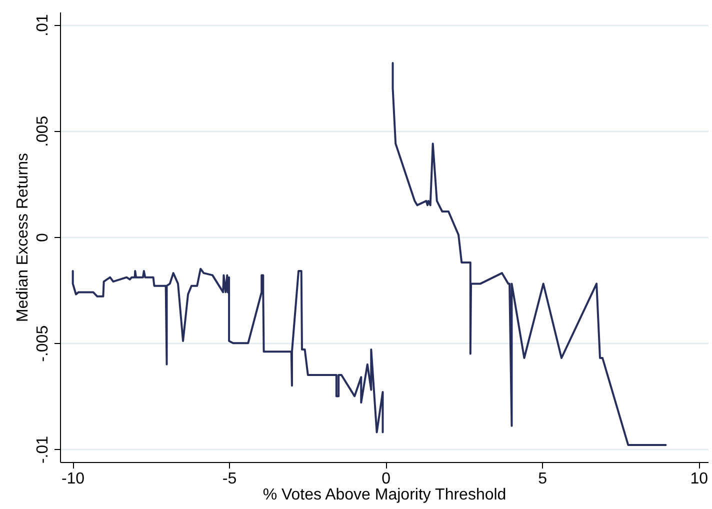 The width and height of the screenshot is (712, 509). What do you see at coordinates (386, 479) in the screenshot?
I see `x-tick-label: 0` at bounding box center [386, 479].